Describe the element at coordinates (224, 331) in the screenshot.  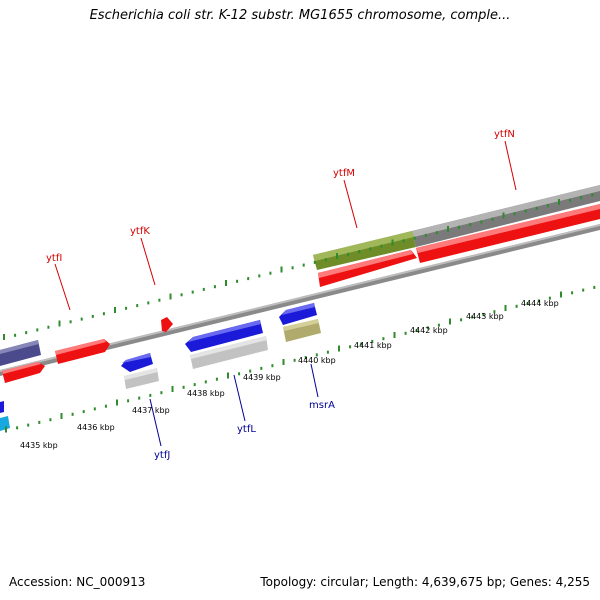
I see `gene-arrow-blue-b-shine` at that location.